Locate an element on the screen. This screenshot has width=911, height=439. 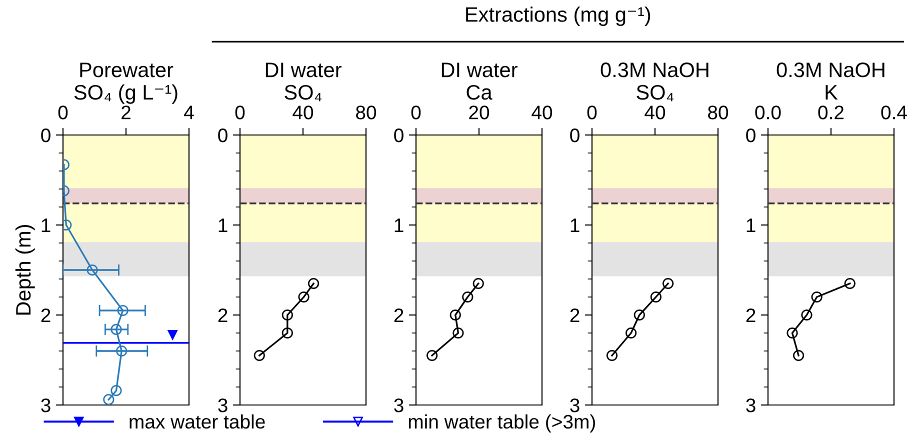
x-axis-title: 0.3M NaOH SO₄ is located at coordinates (654, 82).